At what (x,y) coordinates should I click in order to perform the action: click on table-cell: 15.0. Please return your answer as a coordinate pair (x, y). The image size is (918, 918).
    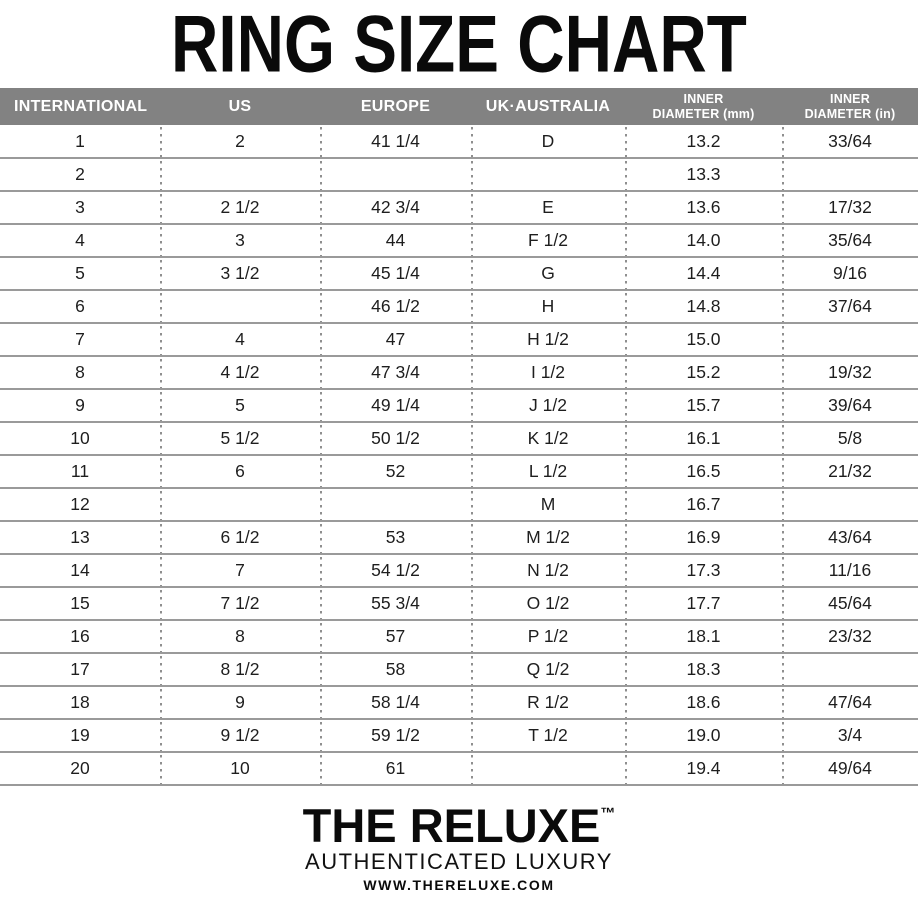
    Looking at the image, I should click on (703, 339).